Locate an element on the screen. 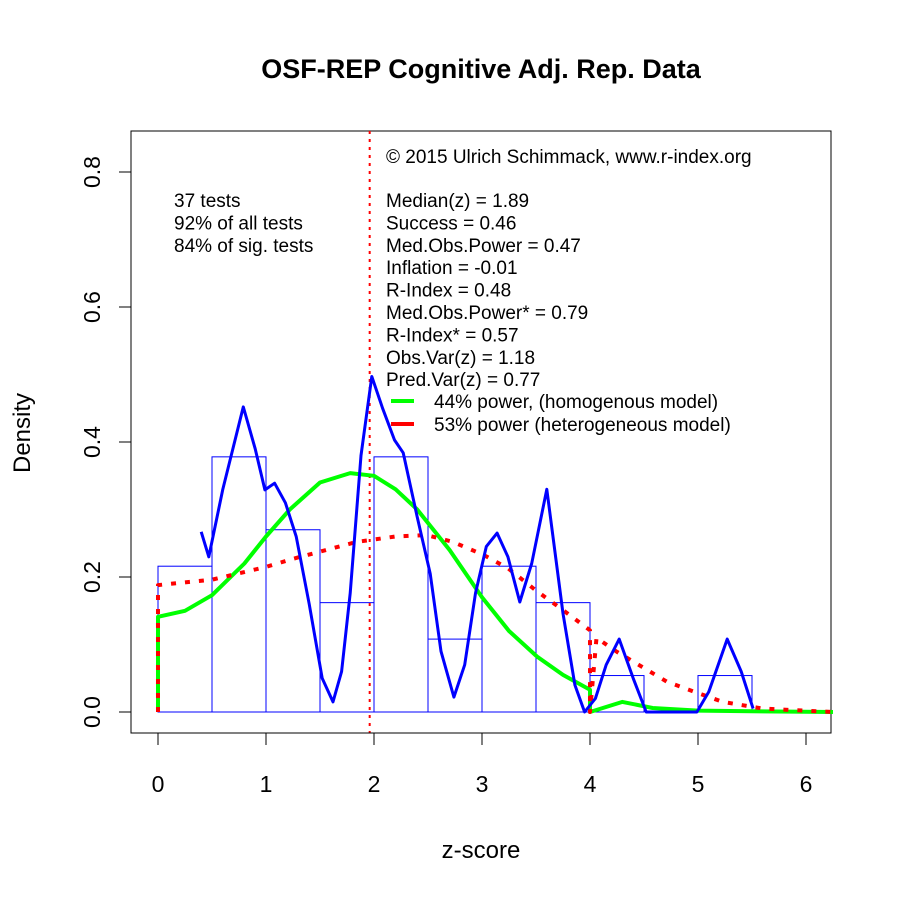  statistic-text: Pred.Var(z) = 0.77 is located at coordinates (463, 380).